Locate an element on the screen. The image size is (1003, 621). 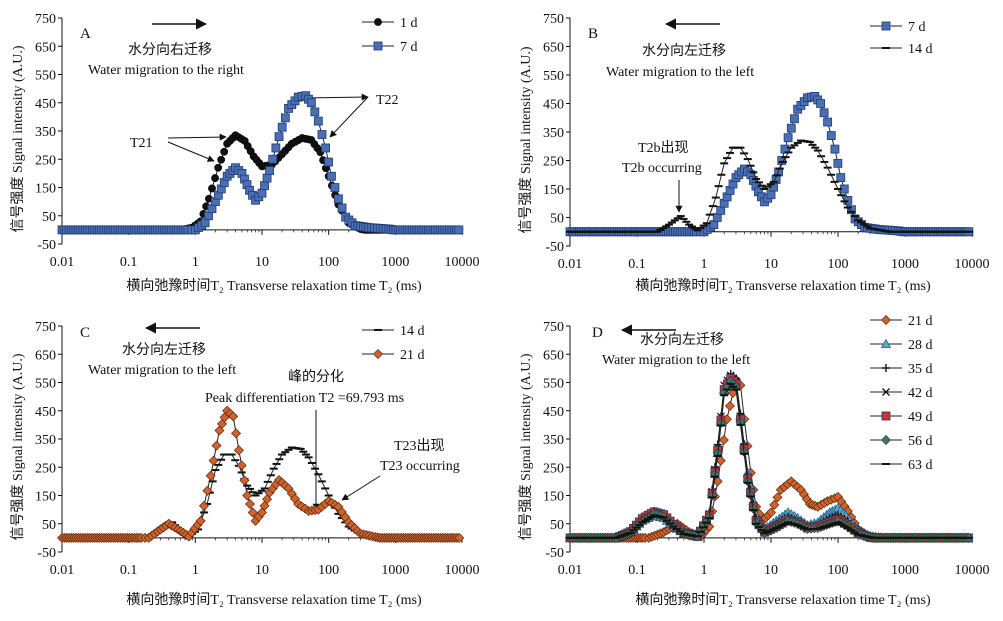
y-tick-label: 450 is located at coordinates (45, 104).